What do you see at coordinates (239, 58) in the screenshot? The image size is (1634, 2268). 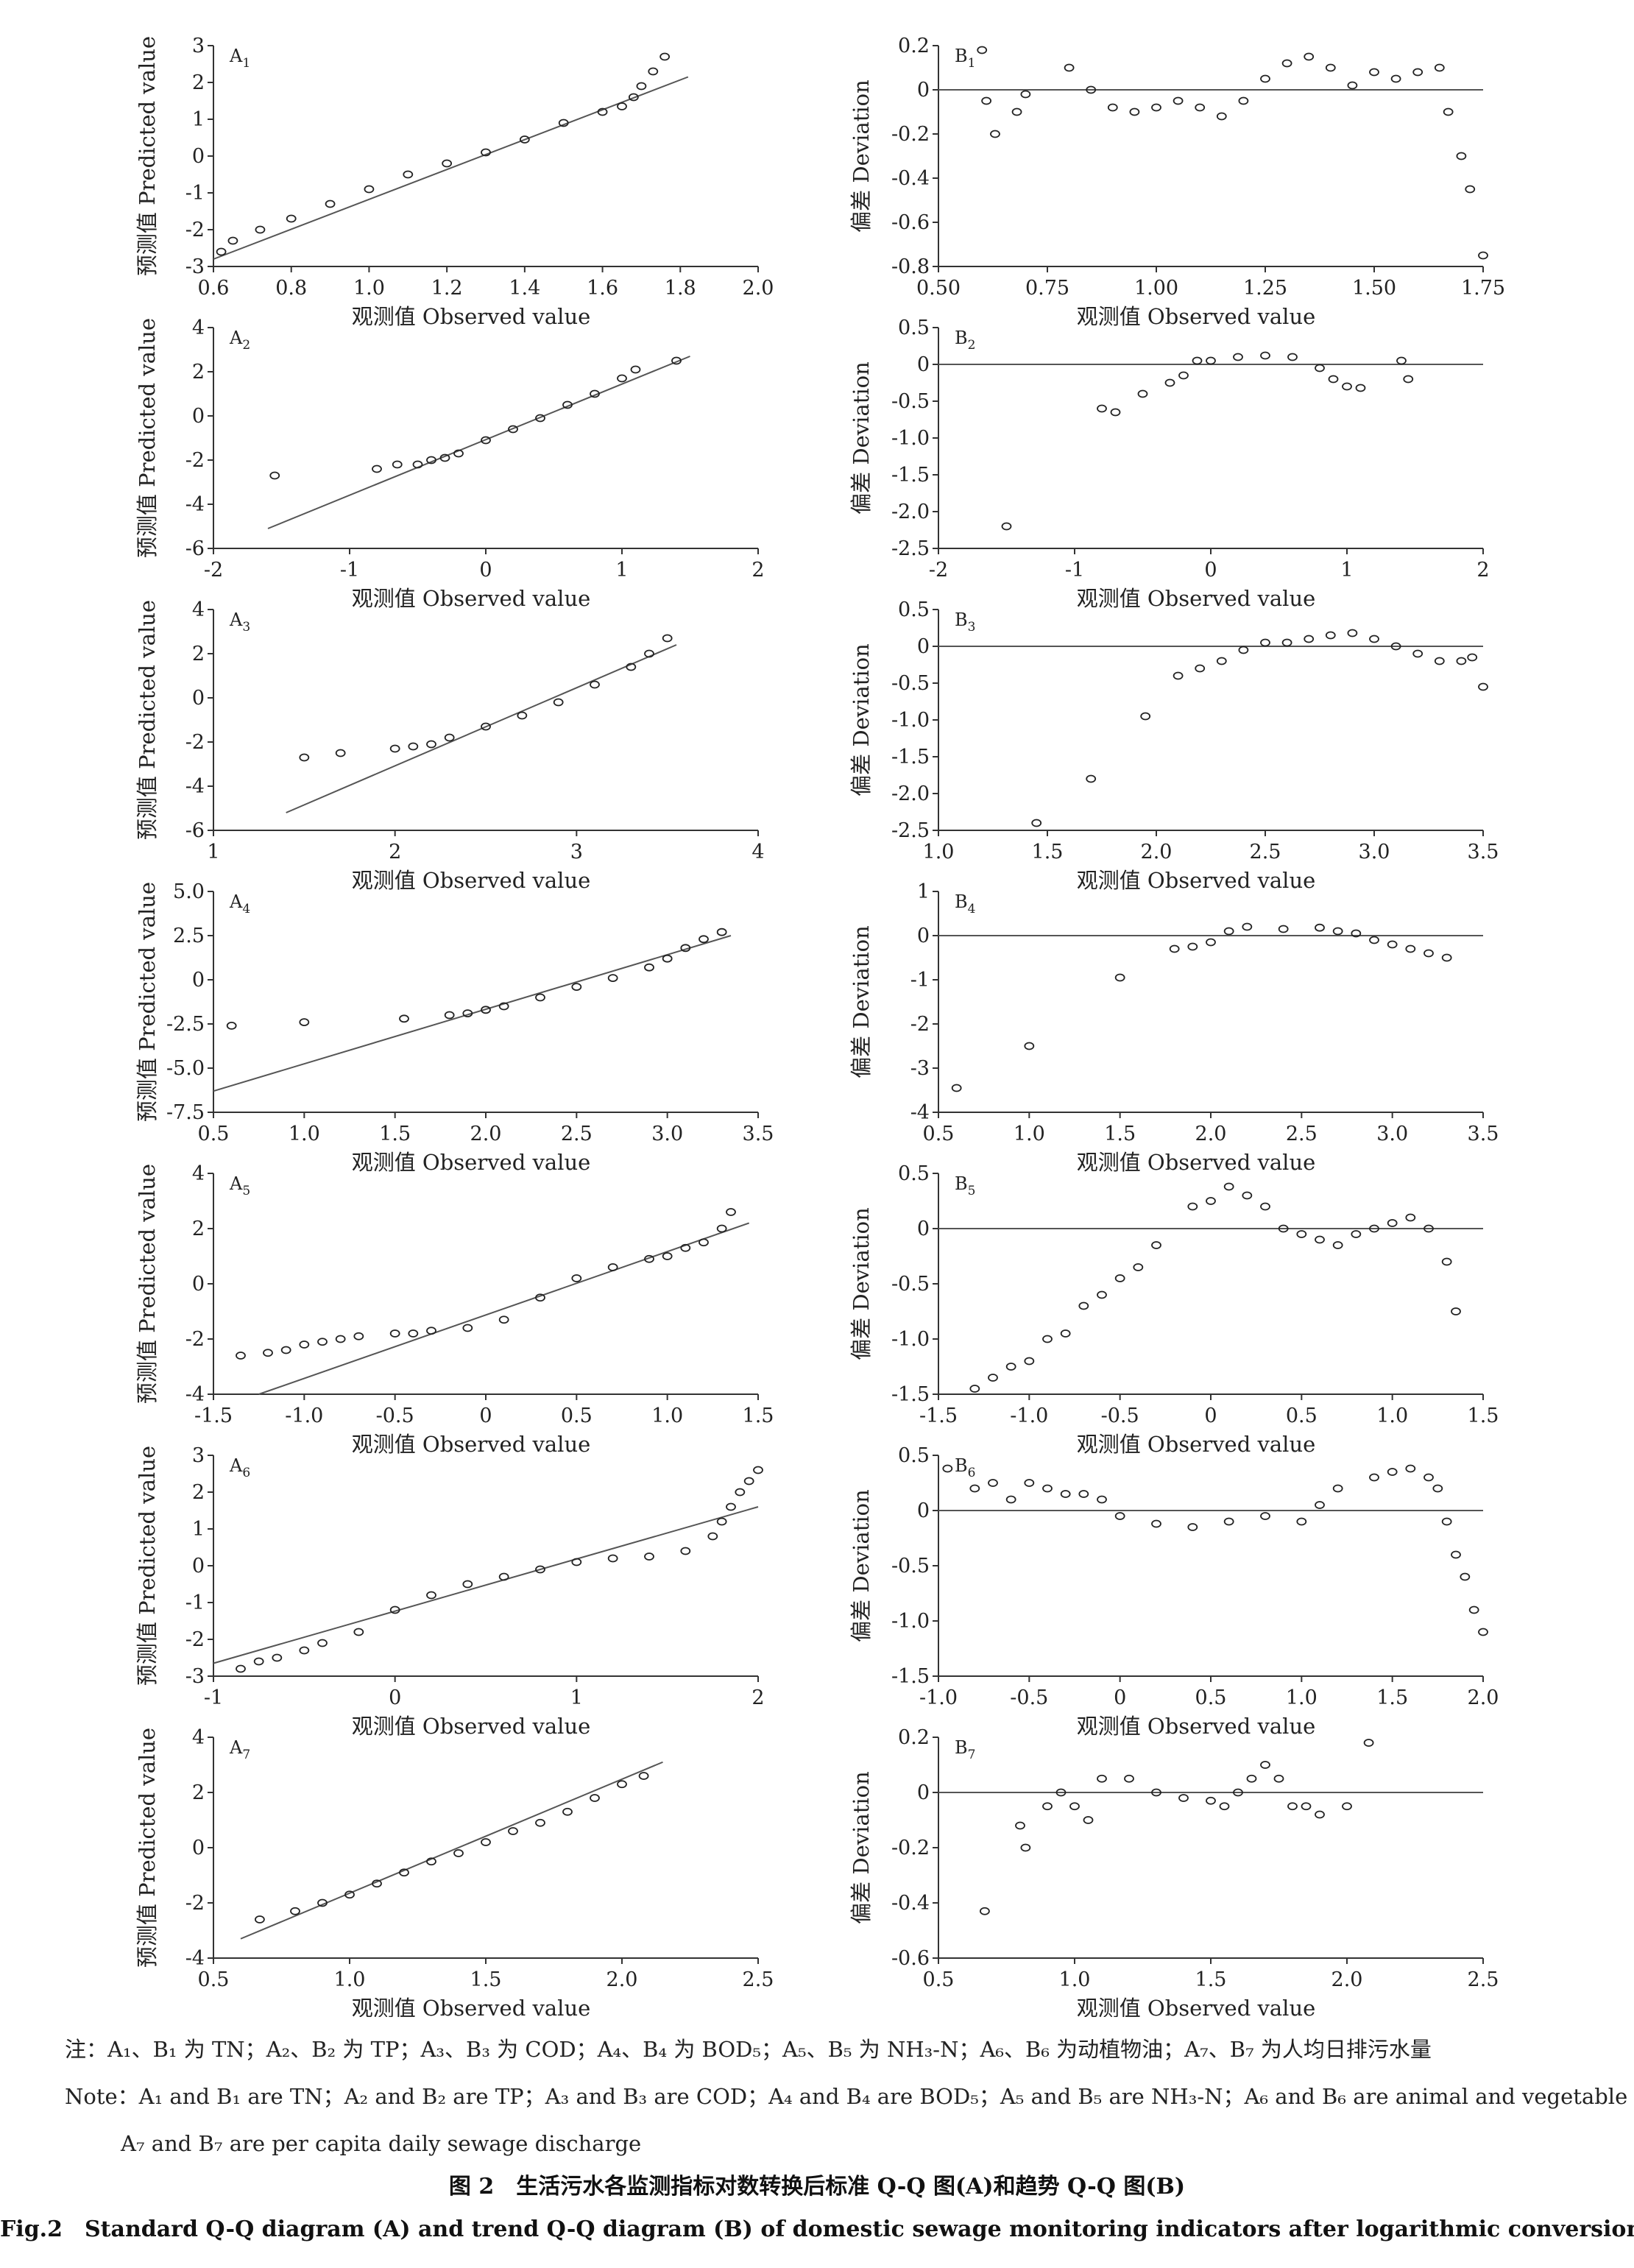 I see `panel-label: A1` at bounding box center [239, 58].